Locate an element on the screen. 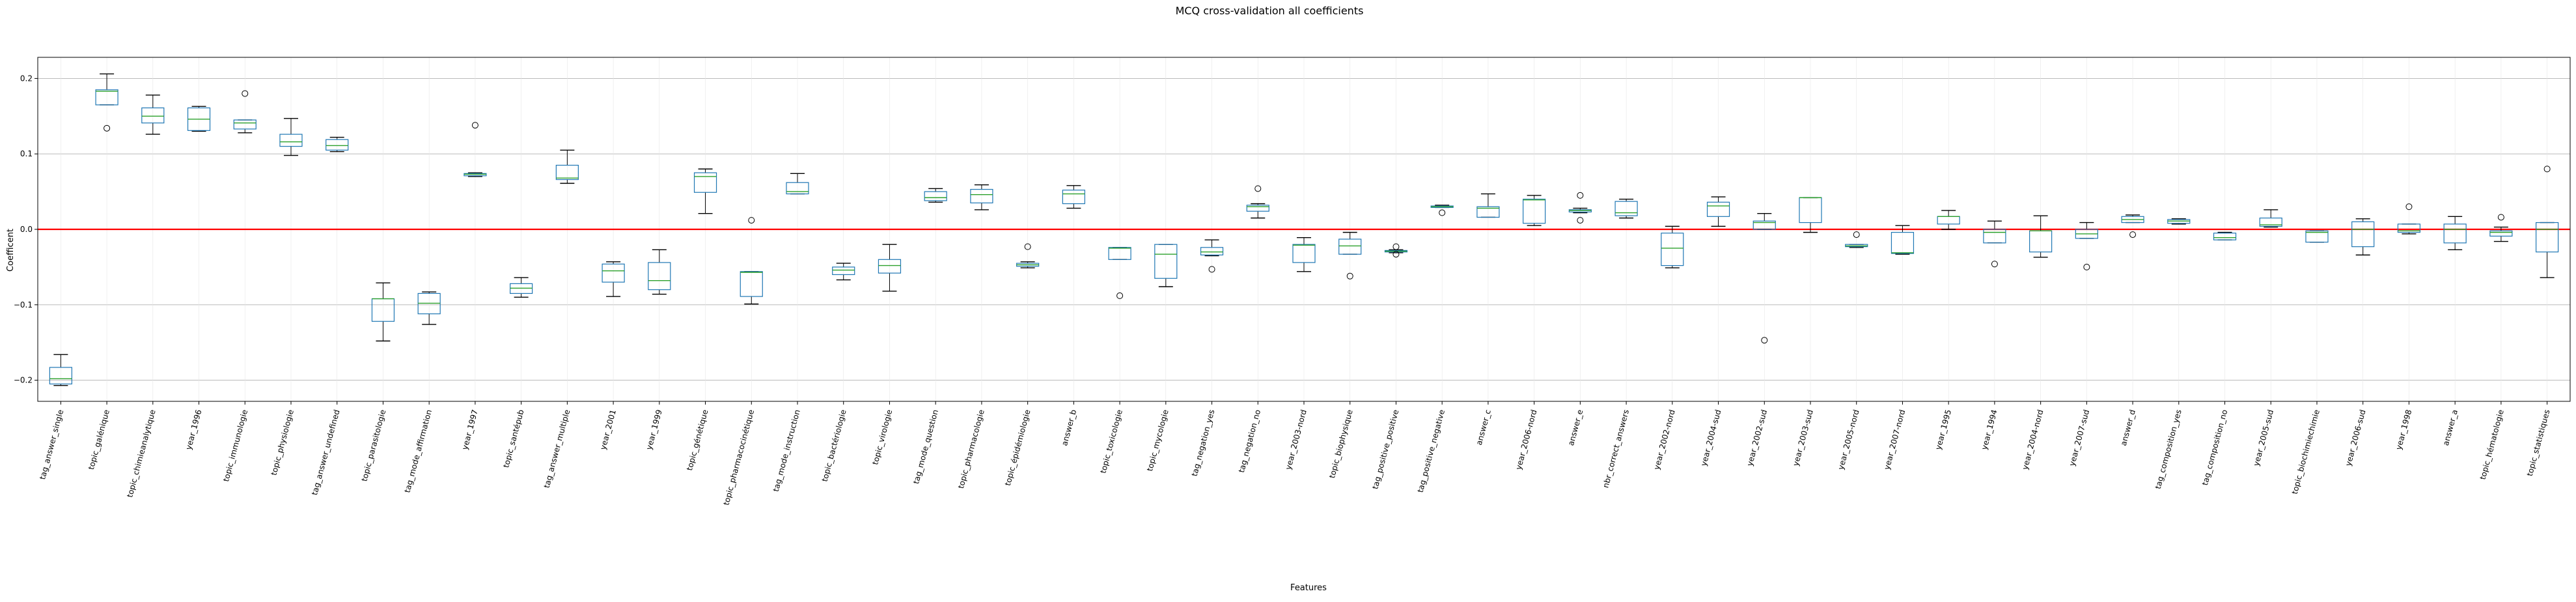  box-tag_negation_yes is located at coordinates (1212, 256).